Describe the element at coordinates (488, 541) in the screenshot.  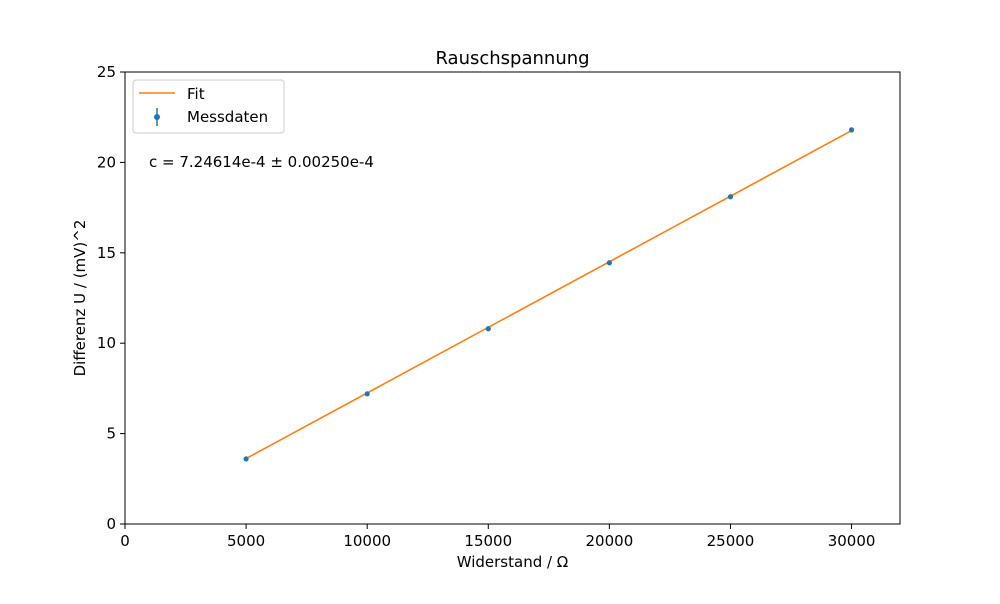
I see `x-tick-label: 15000` at that location.